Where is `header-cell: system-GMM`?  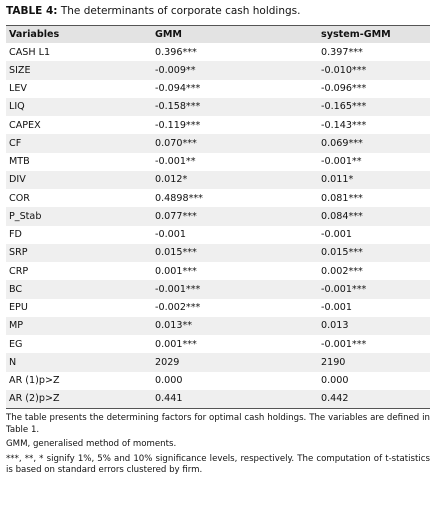
header-cell: system-GMM is located at coordinates (374, 34).